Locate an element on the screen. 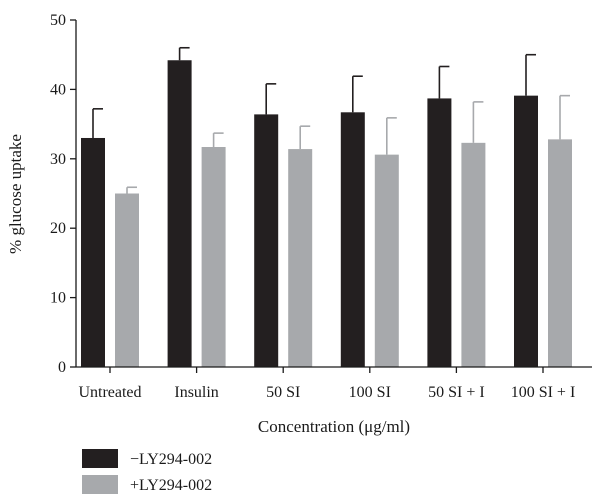 The image size is (596, 497). y-tick-label: 30 is located at coordinates (58, 159).